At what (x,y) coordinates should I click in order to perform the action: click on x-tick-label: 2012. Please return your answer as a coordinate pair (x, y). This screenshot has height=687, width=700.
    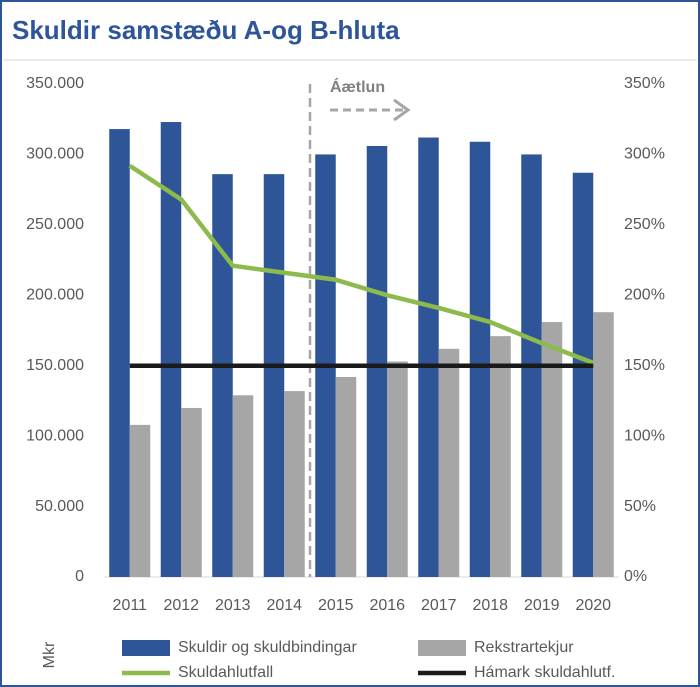
    Looking at the image, I should click on (181, 605).